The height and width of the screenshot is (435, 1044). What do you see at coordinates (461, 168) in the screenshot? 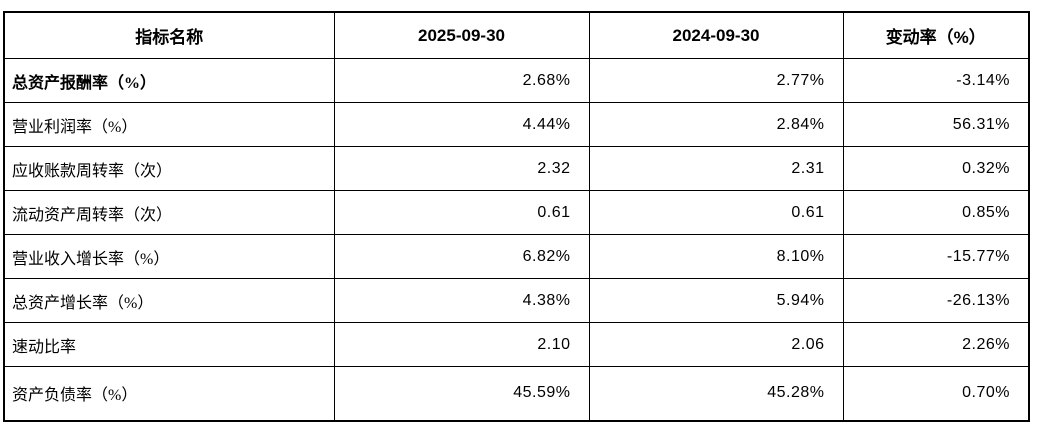
I see `value-2025-cell: 2.32` at bounding box center [461, 168].